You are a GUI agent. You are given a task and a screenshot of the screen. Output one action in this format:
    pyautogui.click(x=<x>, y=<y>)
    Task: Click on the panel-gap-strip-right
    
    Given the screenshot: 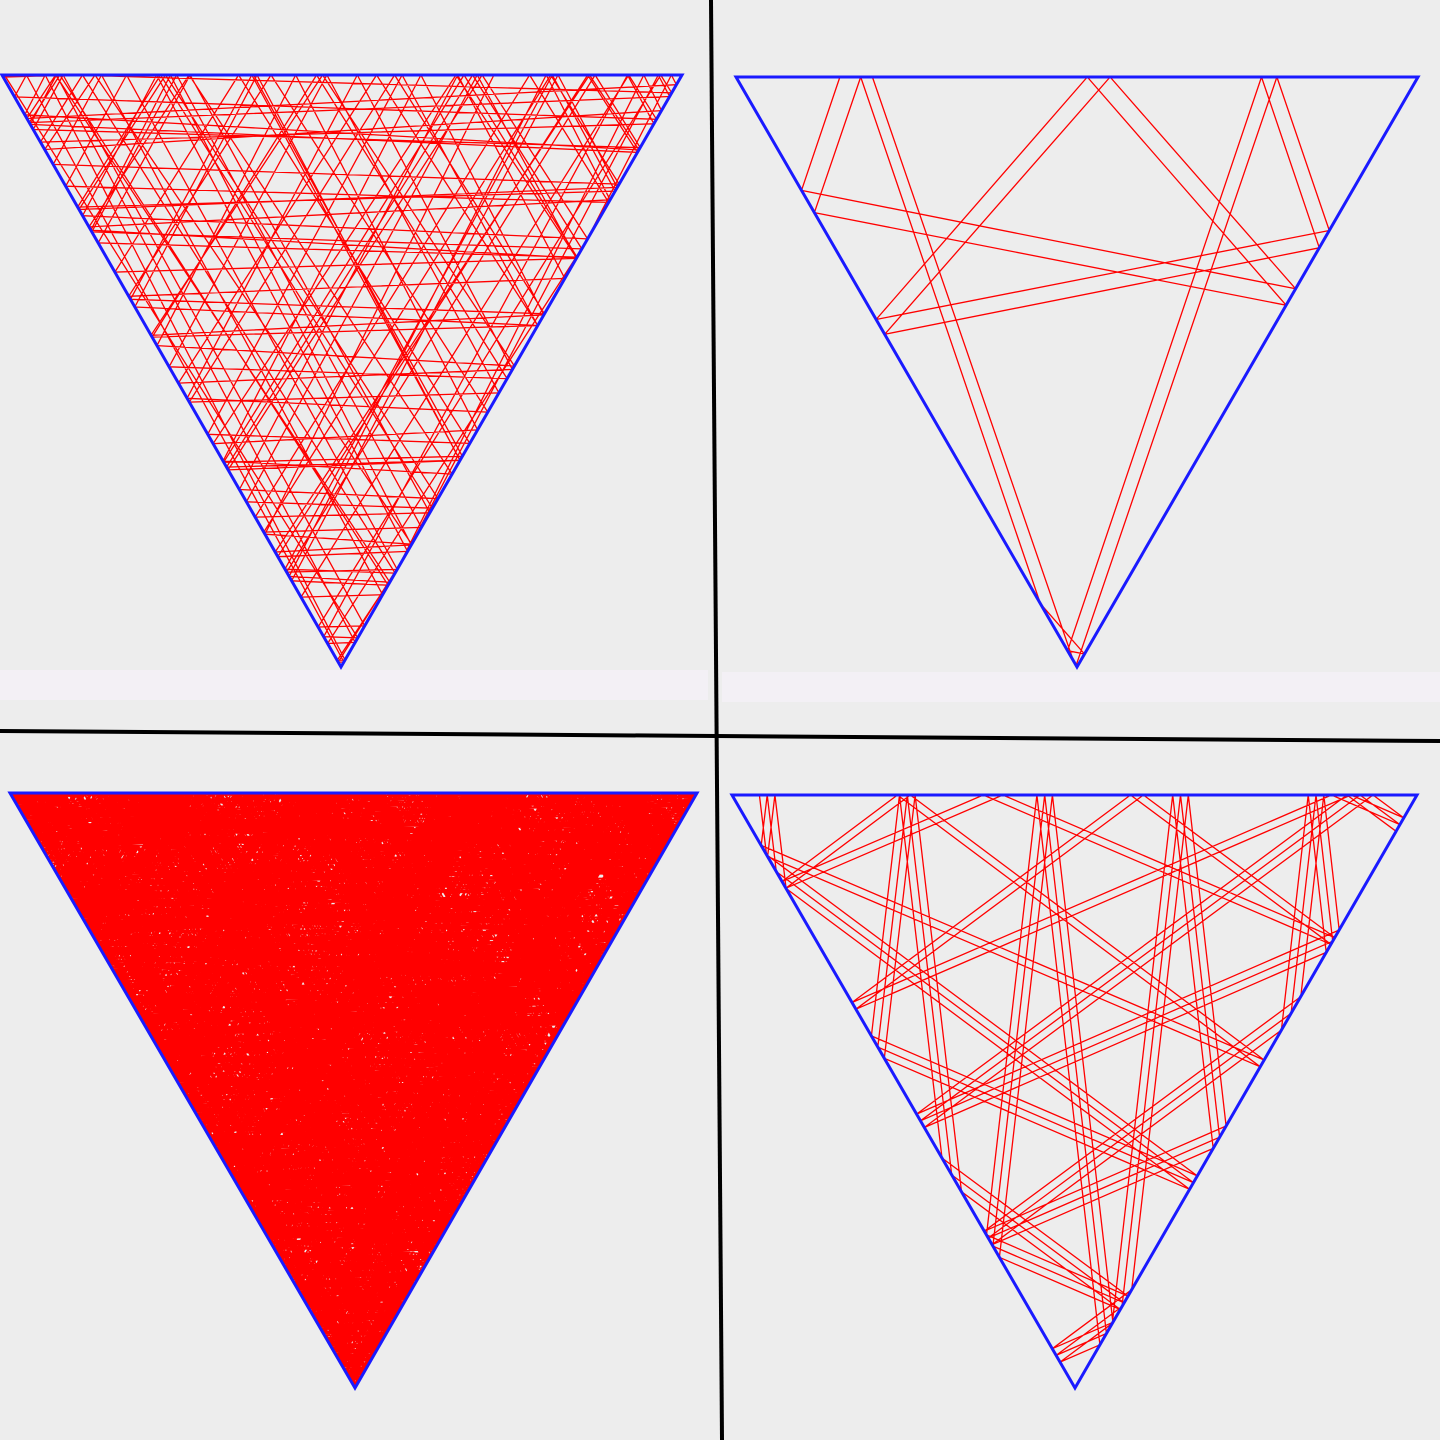 What is the action you would take?
    pyautogui.click(x=1081, y=687)
    